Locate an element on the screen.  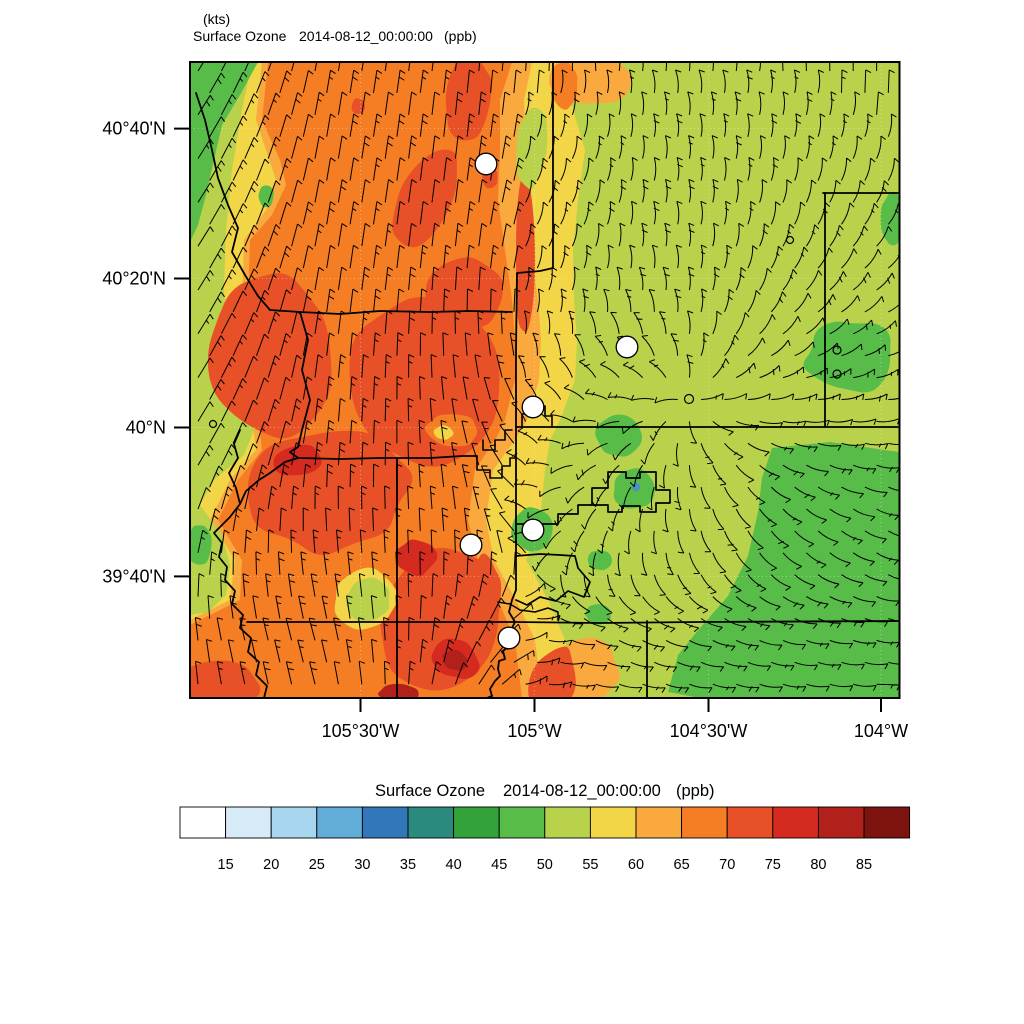
svg-text: 75 is located at coordinates (773, 865).